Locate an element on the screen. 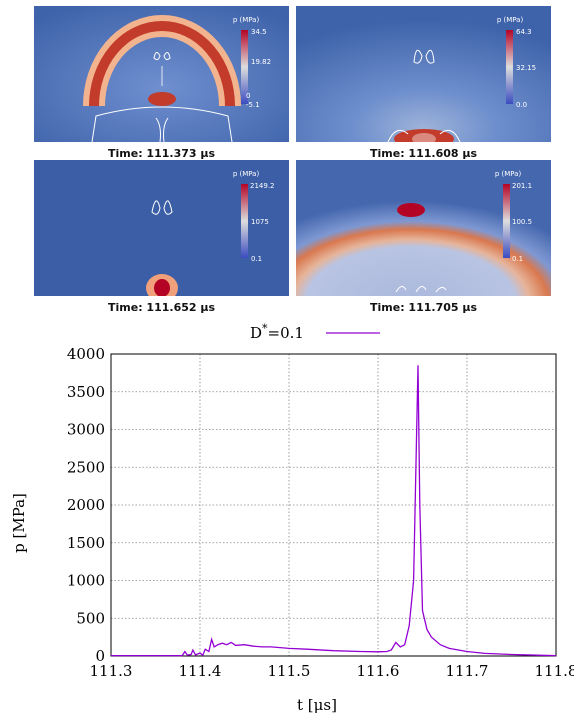 The image size is (574, 717). x-tick-label: 111.4 is located at coordinates (200, 671).